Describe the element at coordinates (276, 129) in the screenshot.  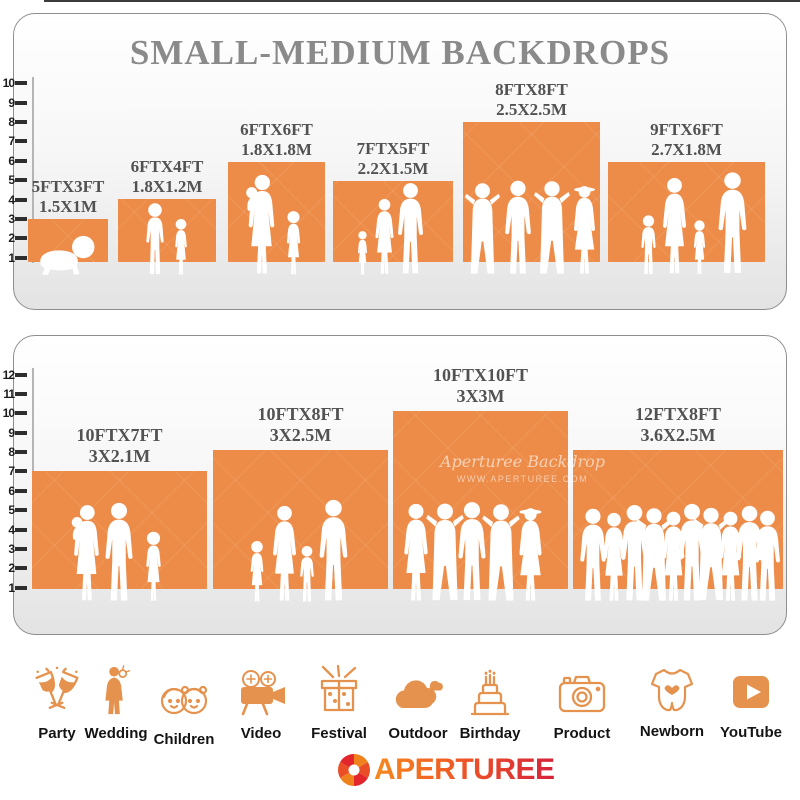
I see `size-ft: 6FTX6FT` at that location.